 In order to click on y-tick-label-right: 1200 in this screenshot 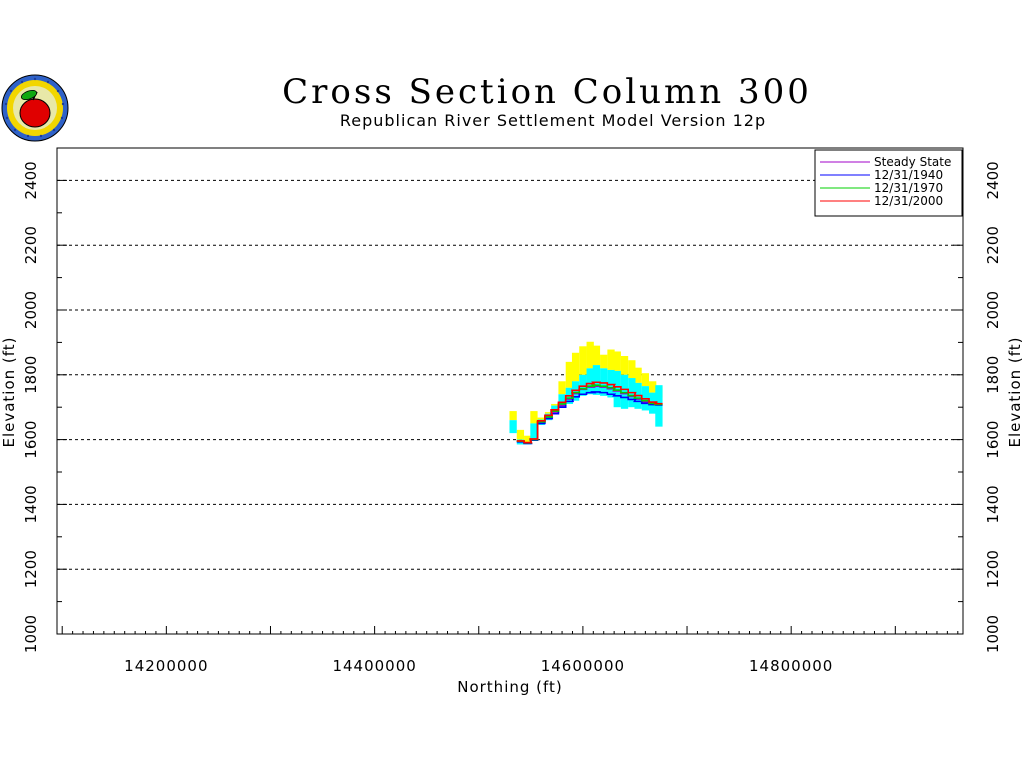, I will do `click(993, 569)`.